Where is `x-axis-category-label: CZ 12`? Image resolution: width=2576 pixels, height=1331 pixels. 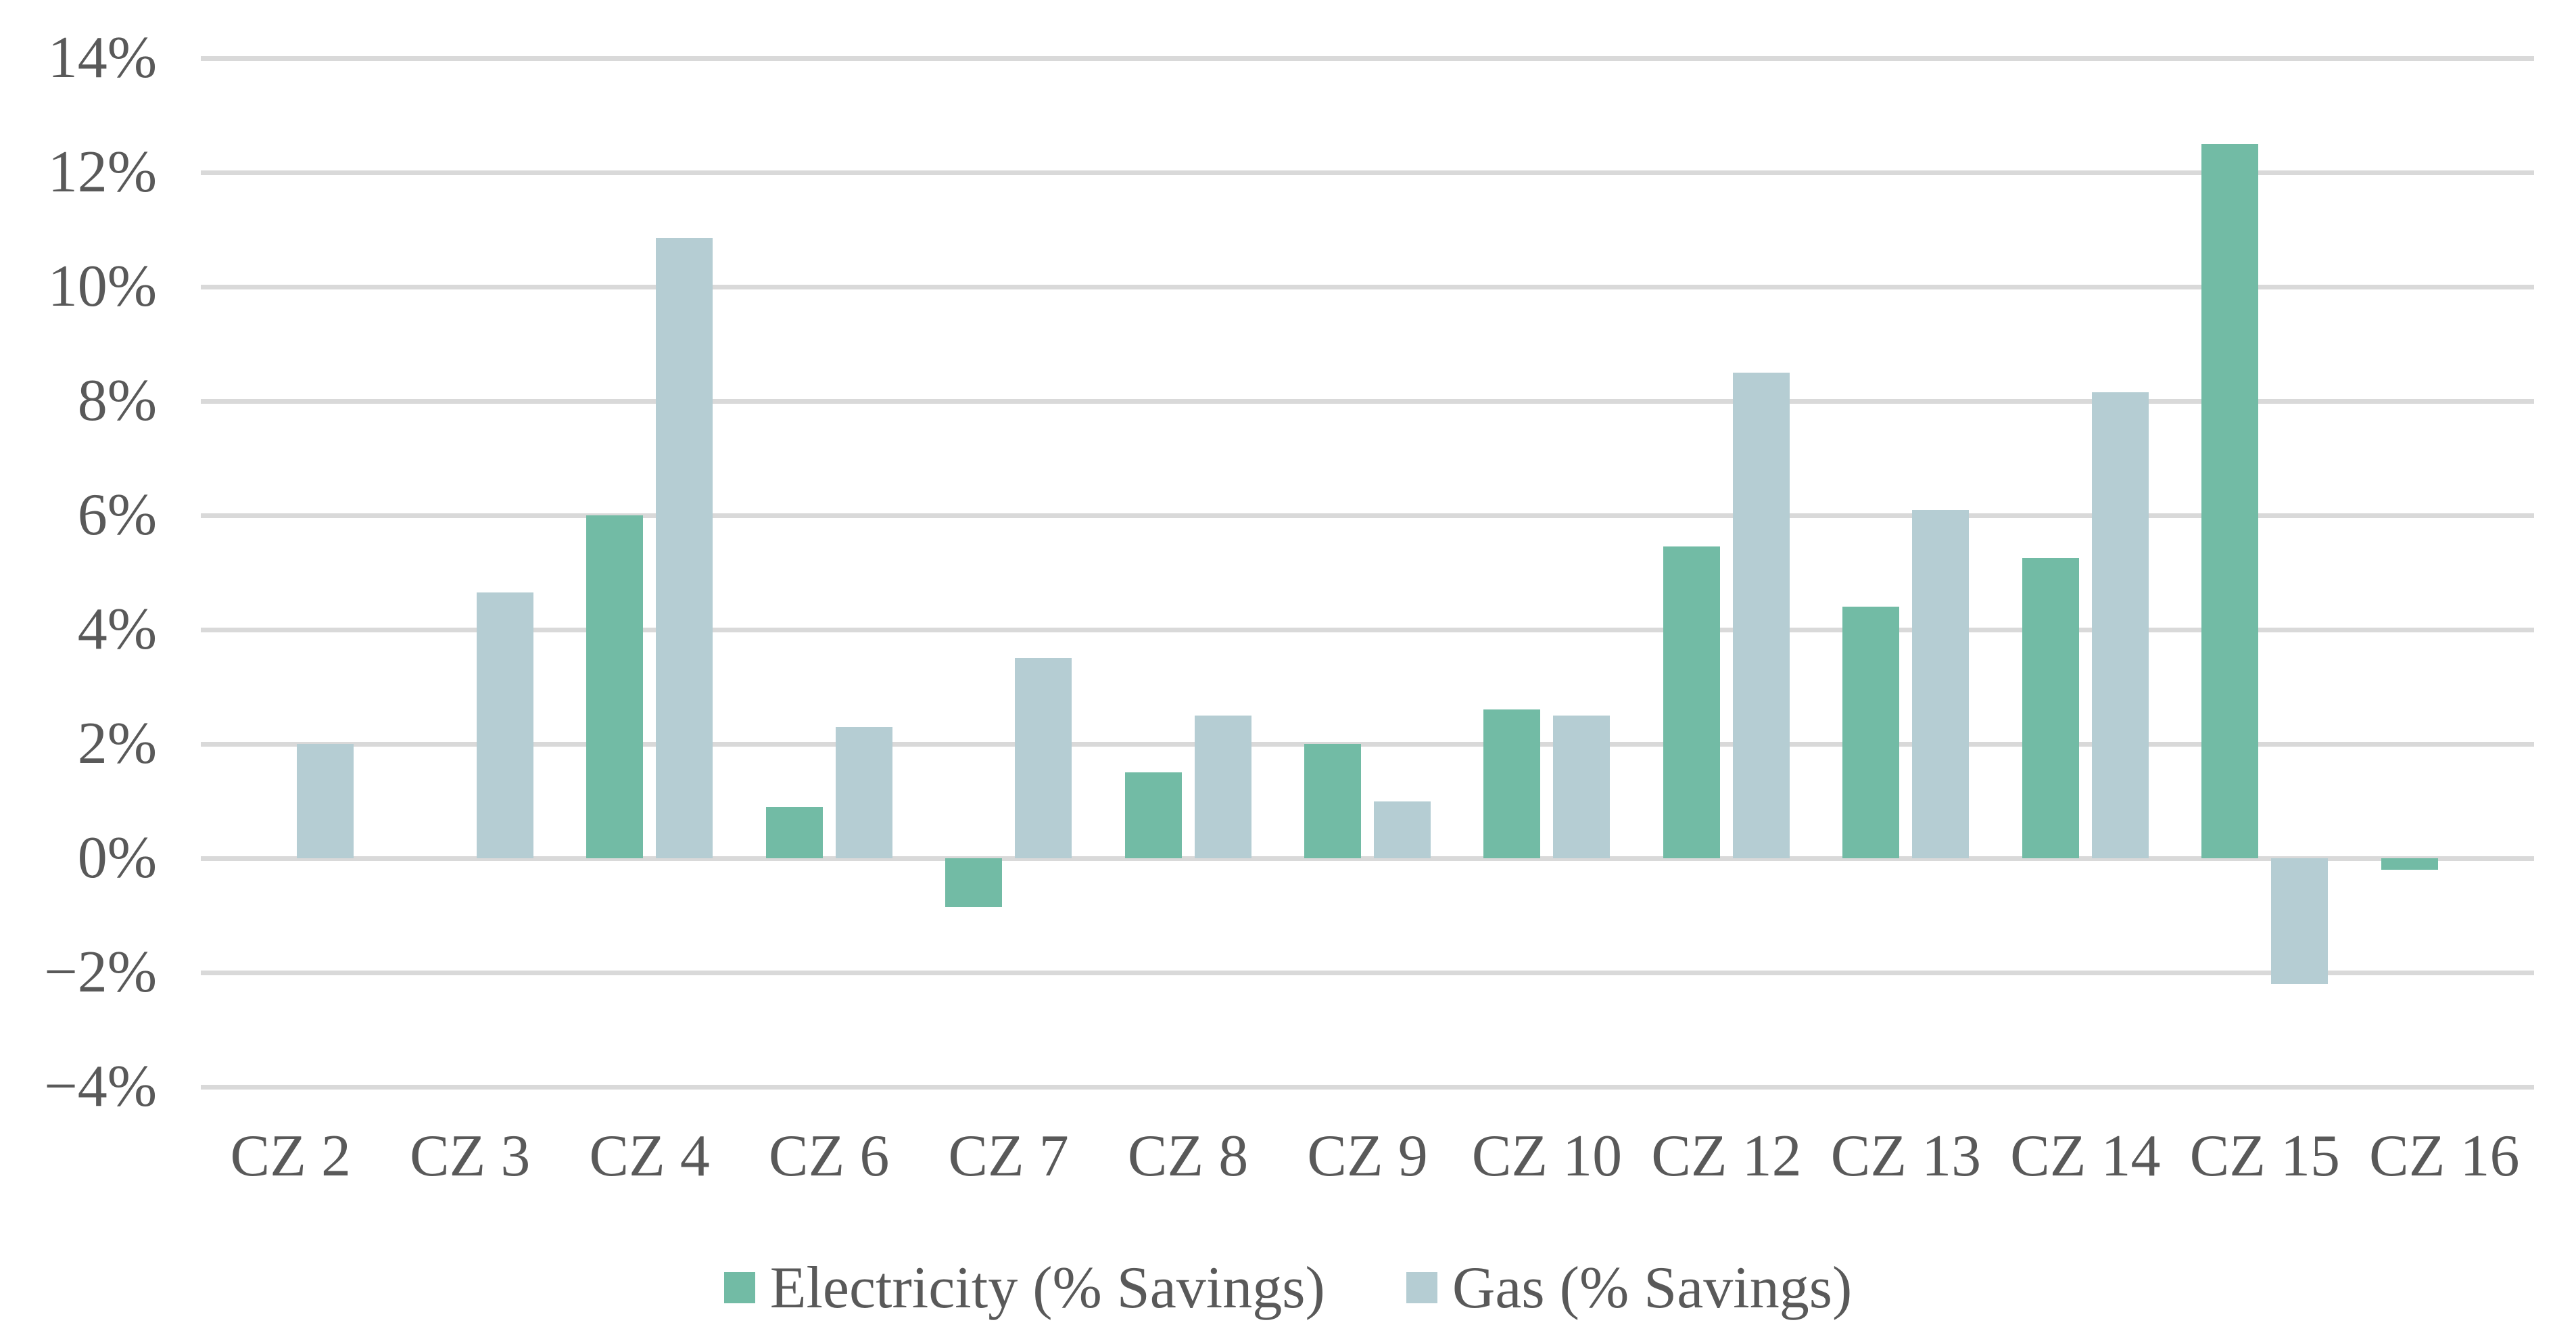
x-axis-category-label: CZ 12 is located at coordinates (1726, 1156).